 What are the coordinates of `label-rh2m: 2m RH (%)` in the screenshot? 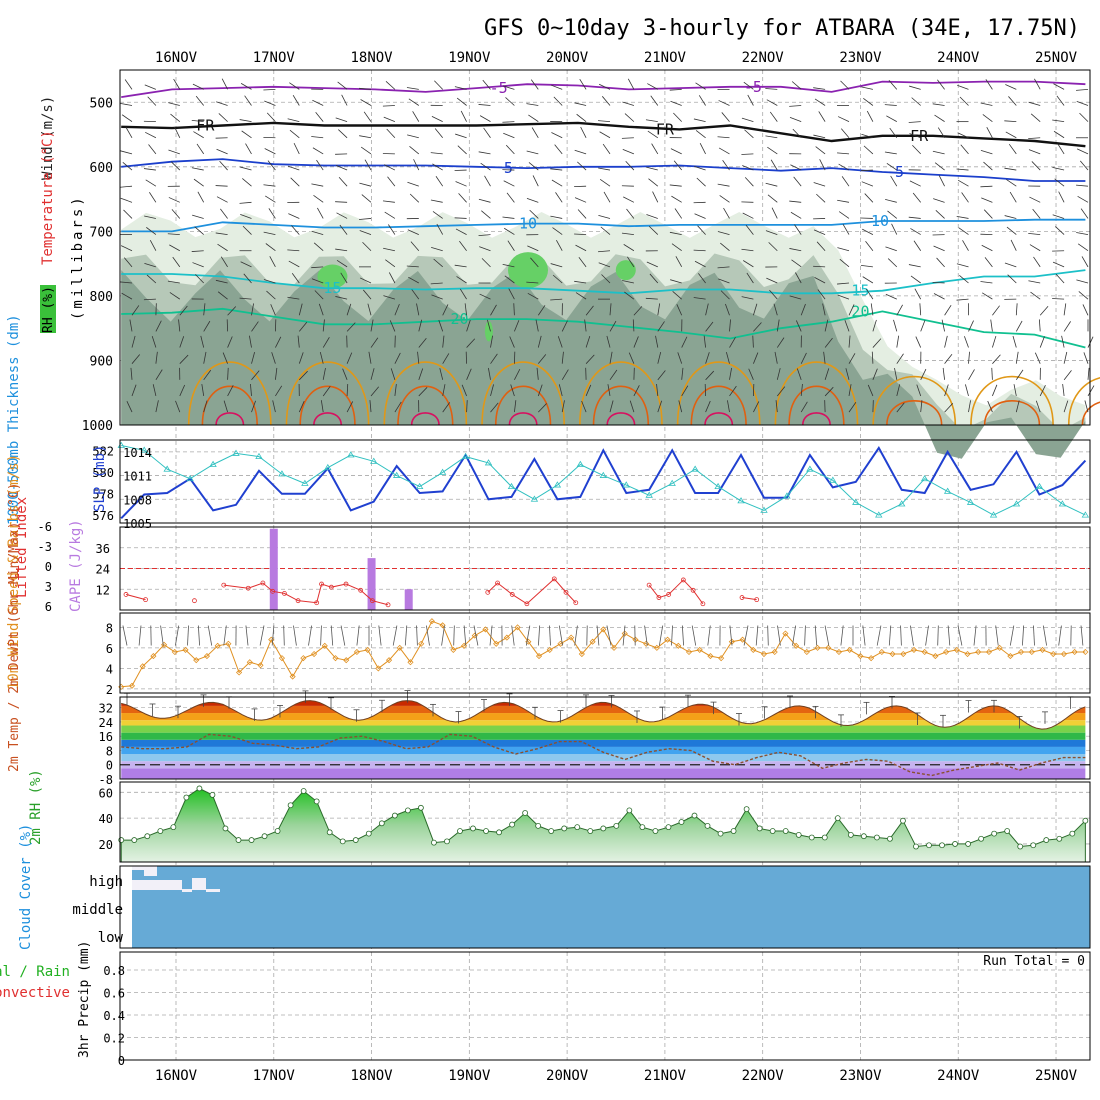 It's located at (36, 807).